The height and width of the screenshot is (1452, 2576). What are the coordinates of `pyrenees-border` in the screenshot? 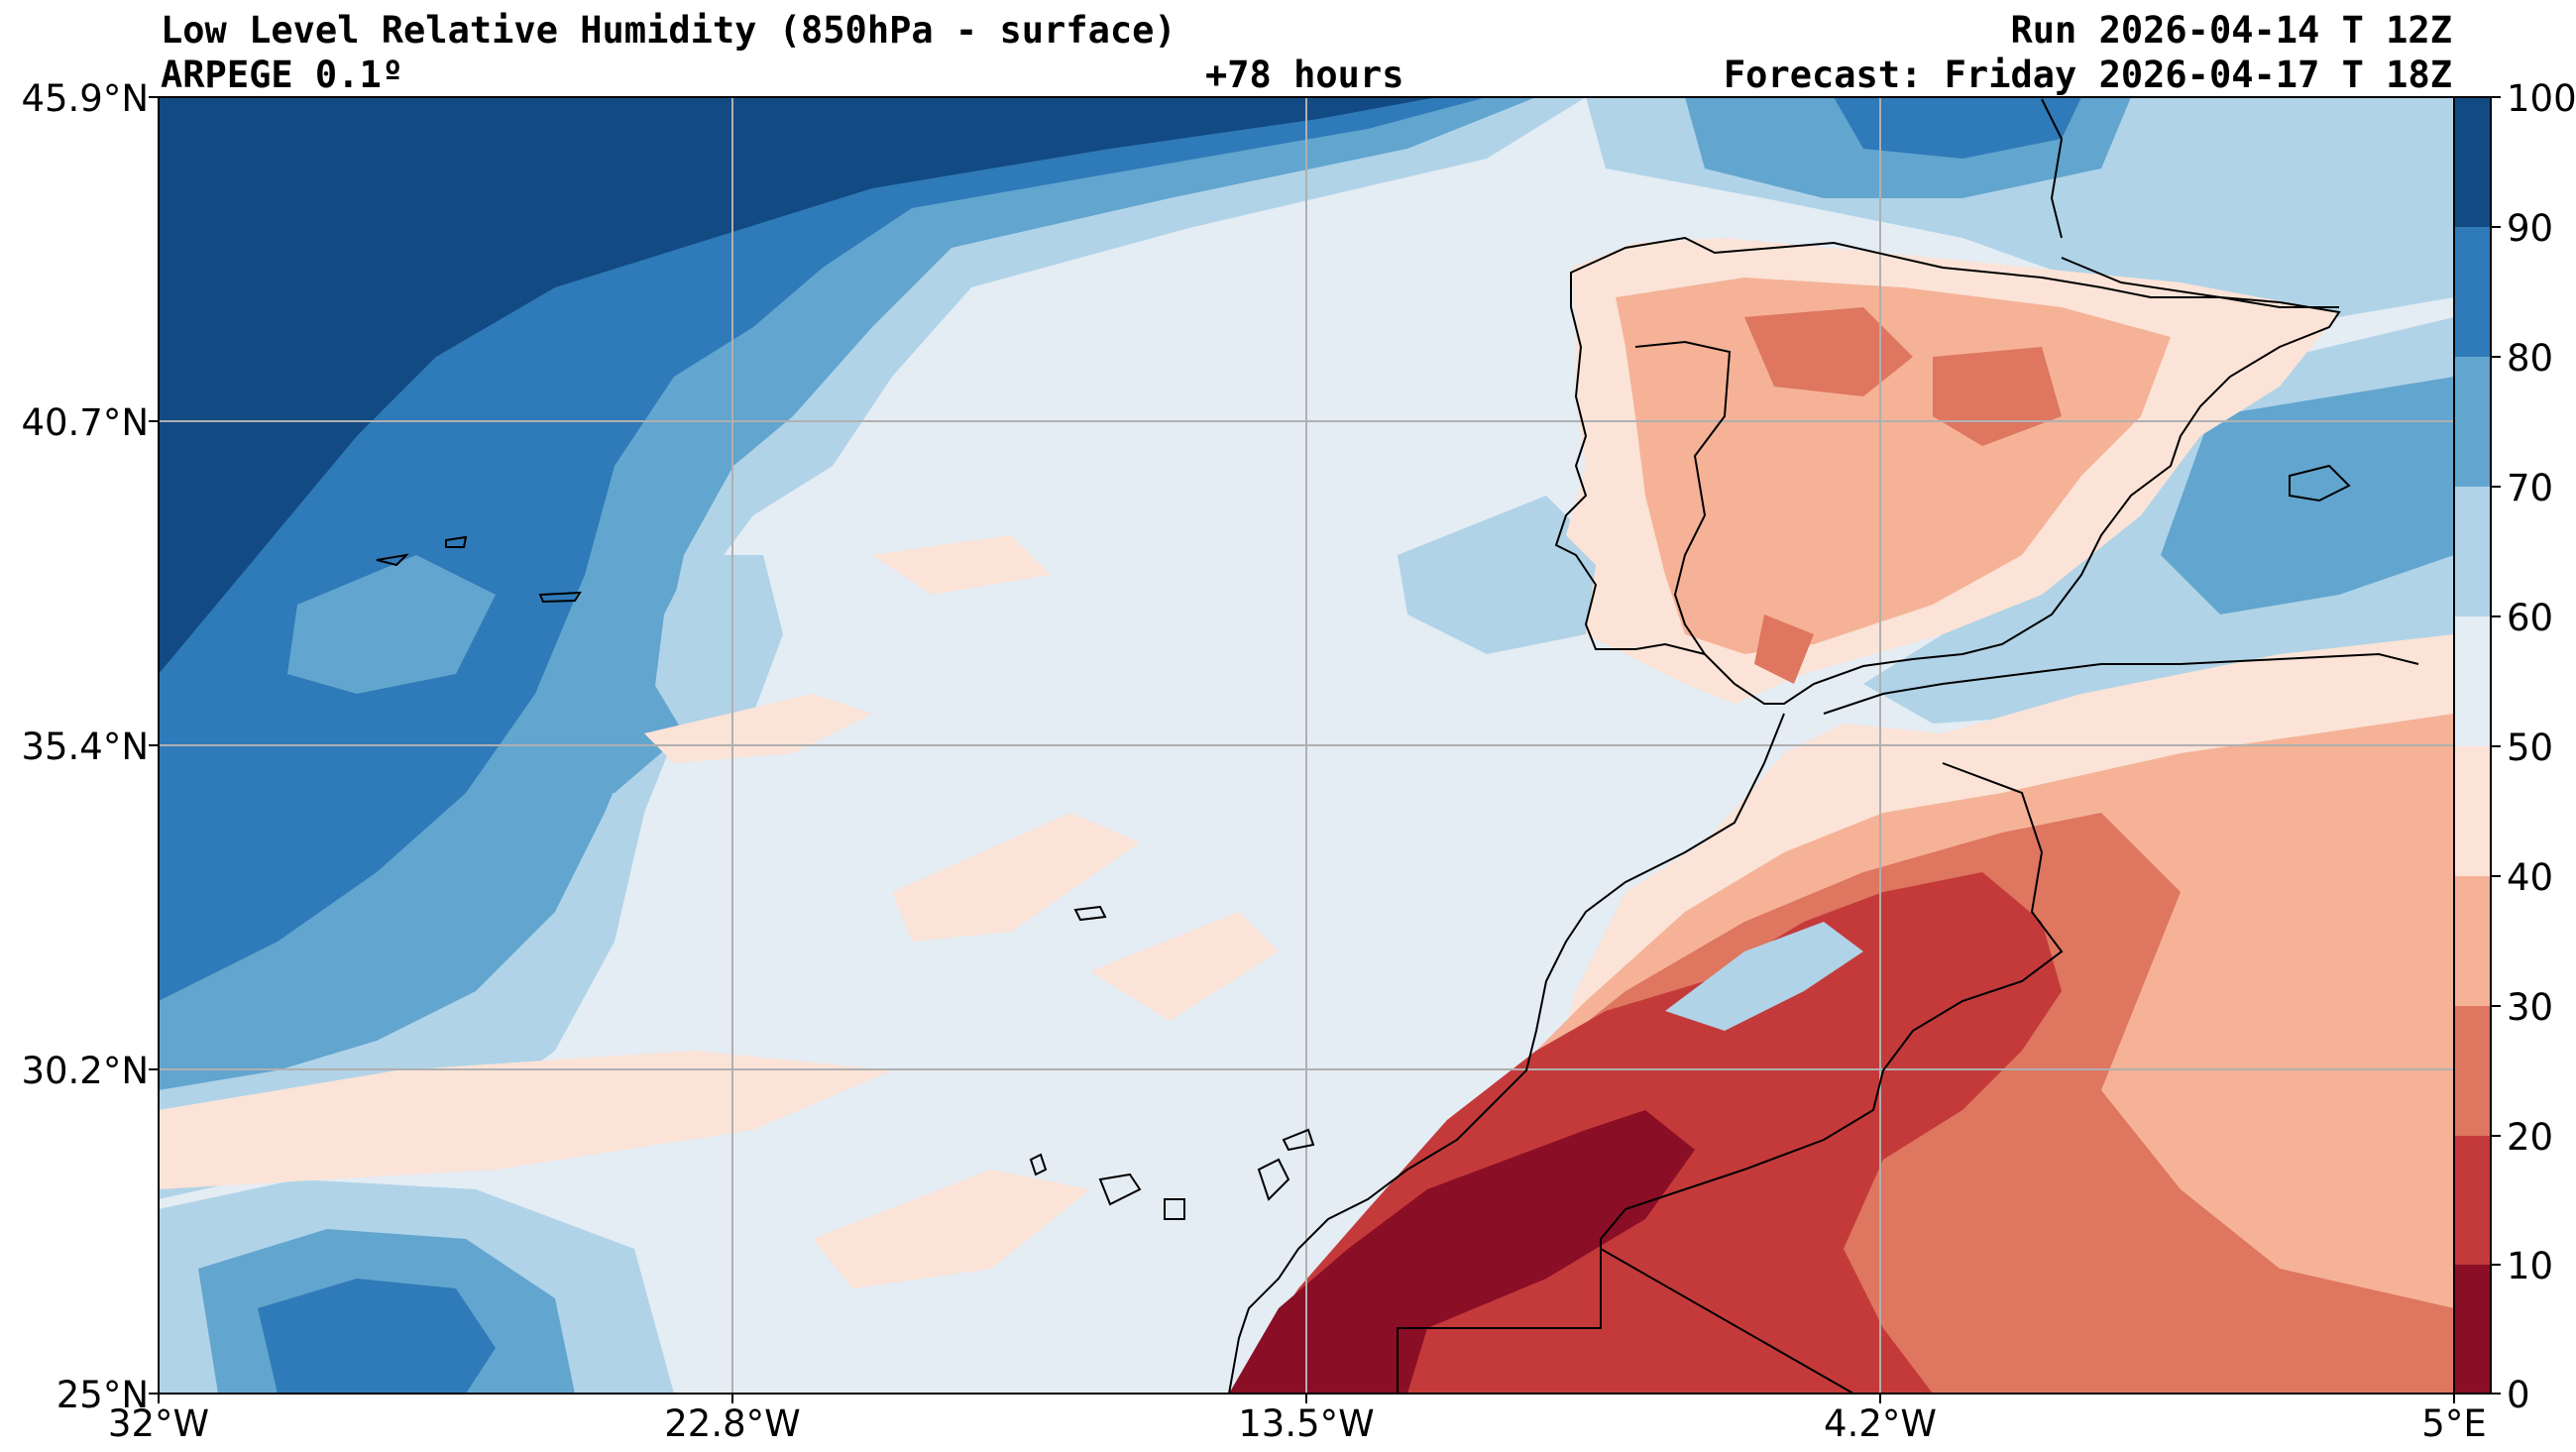 It's located at (2200, 282).